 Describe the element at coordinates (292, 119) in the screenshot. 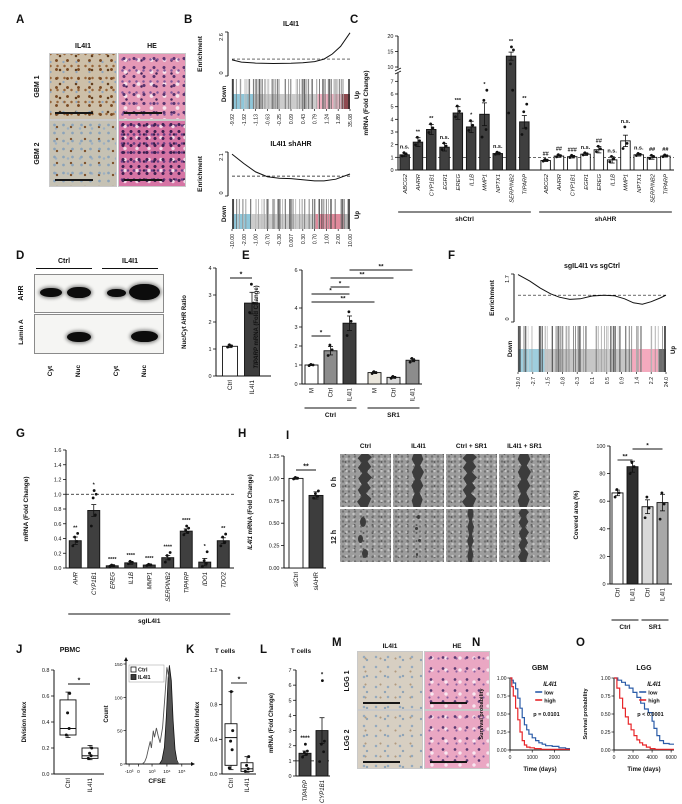

I see `svg-text: 0.09` at that location.